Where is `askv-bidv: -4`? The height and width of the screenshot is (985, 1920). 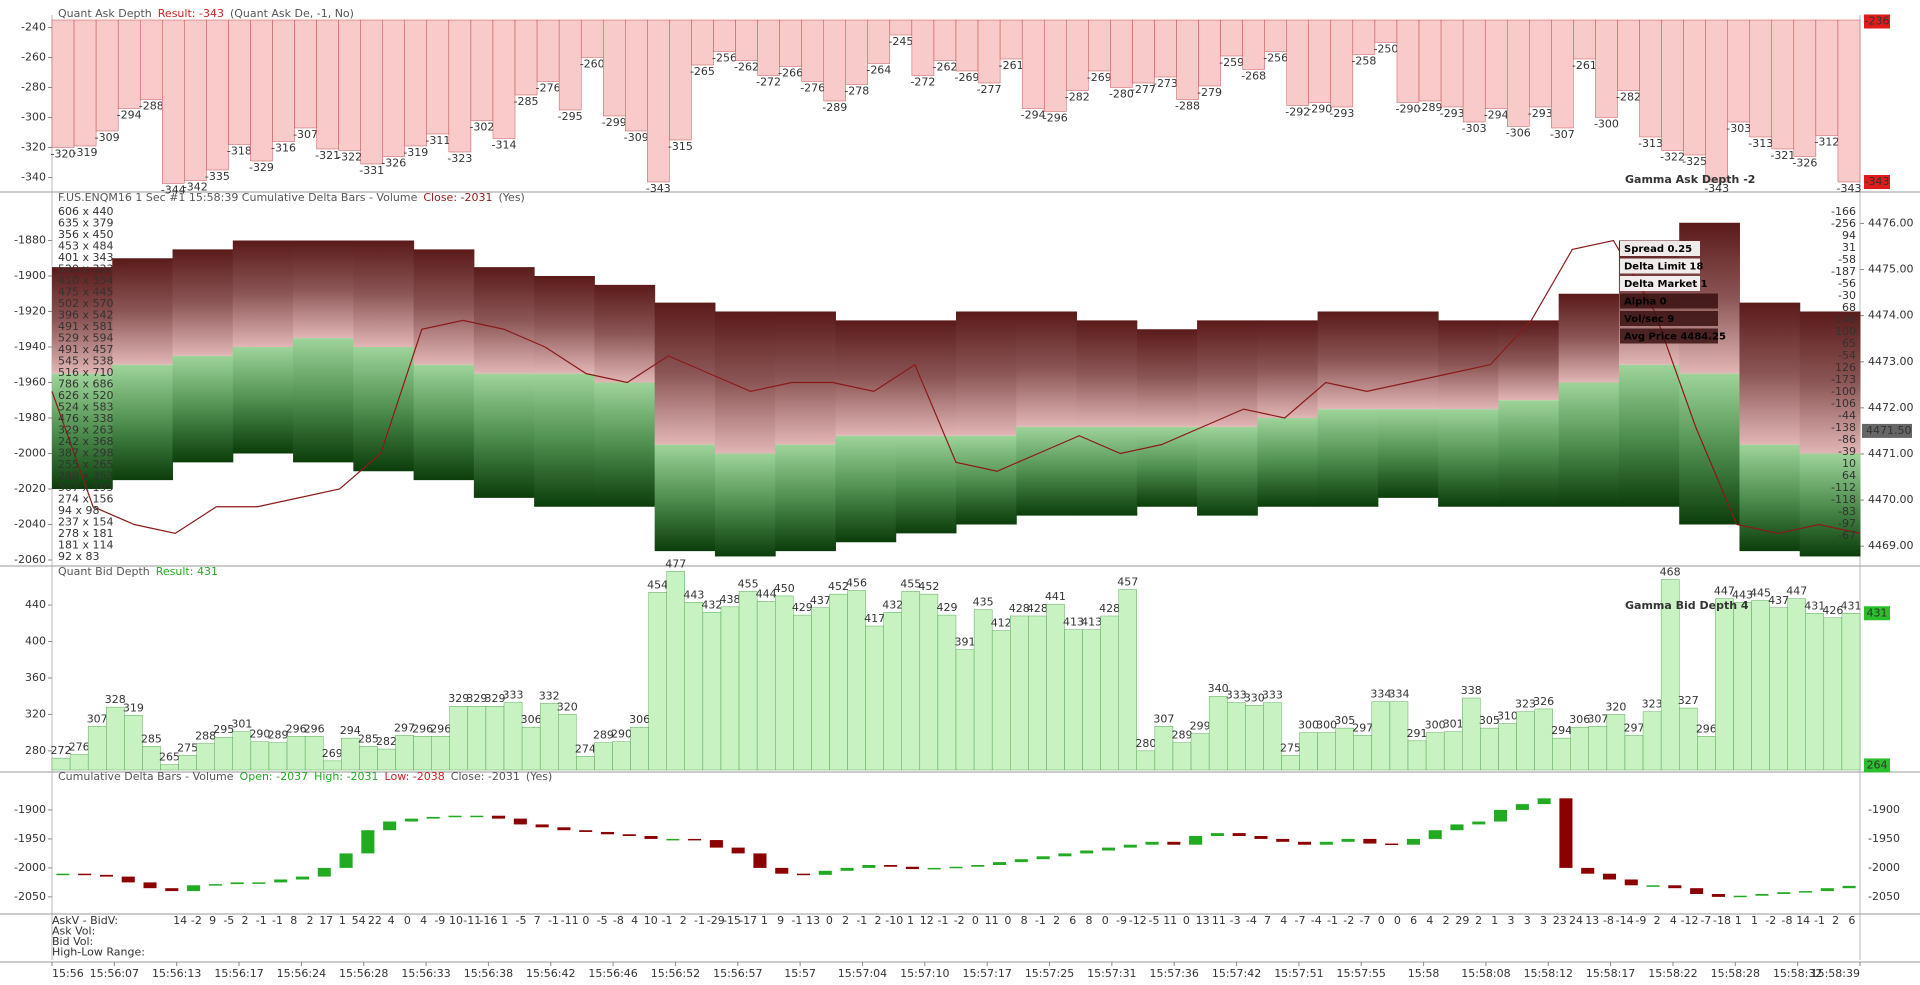 askv-bidv: -4 is located at coordinates (1251, 920).